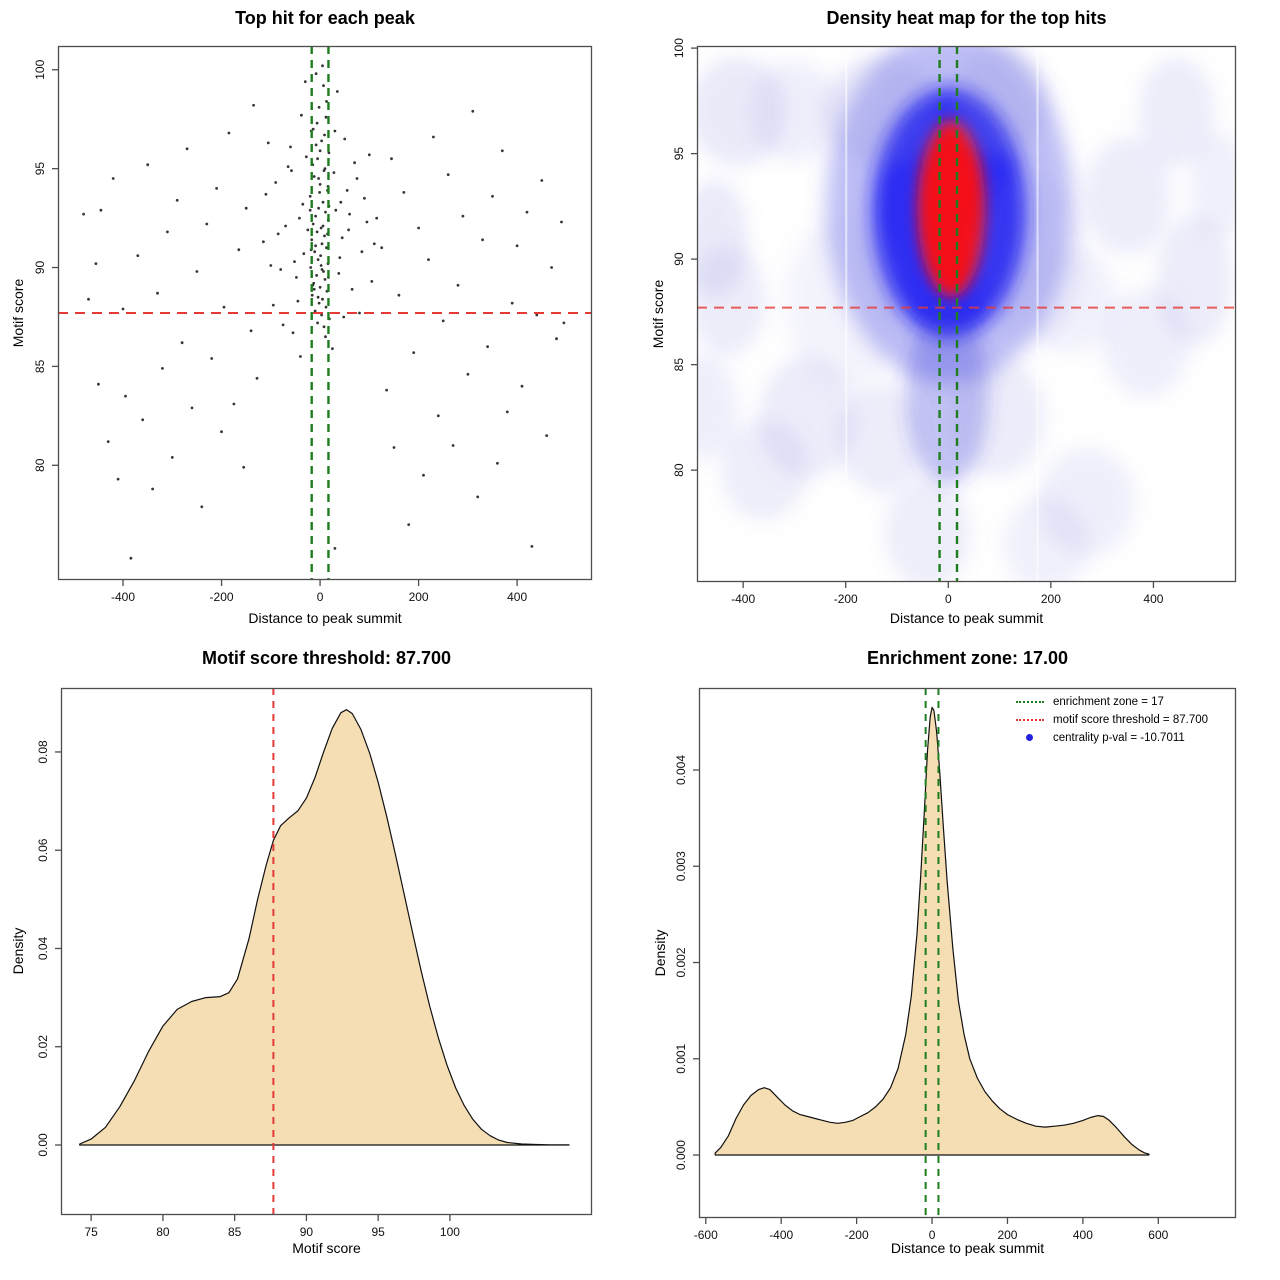  Describe the element at coordinates (966, 18) in the screenshot. I see `heatmap-title: Density heat map for the top hits` at that location.